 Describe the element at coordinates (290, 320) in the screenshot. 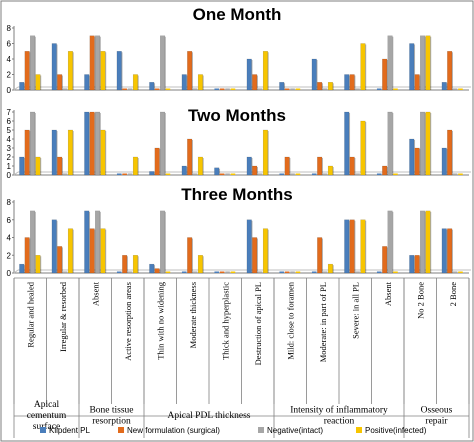

I see `category-label: Mild: close to foramen` at that location.